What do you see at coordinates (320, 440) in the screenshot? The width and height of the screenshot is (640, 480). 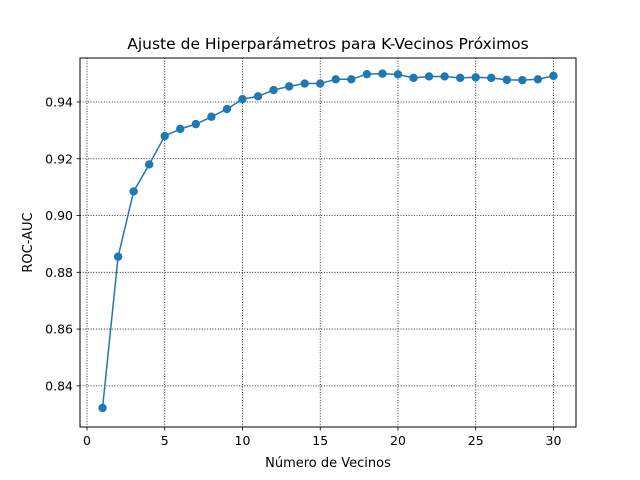 I see `x-tick-label: 15` at bounding box center [320, 440].